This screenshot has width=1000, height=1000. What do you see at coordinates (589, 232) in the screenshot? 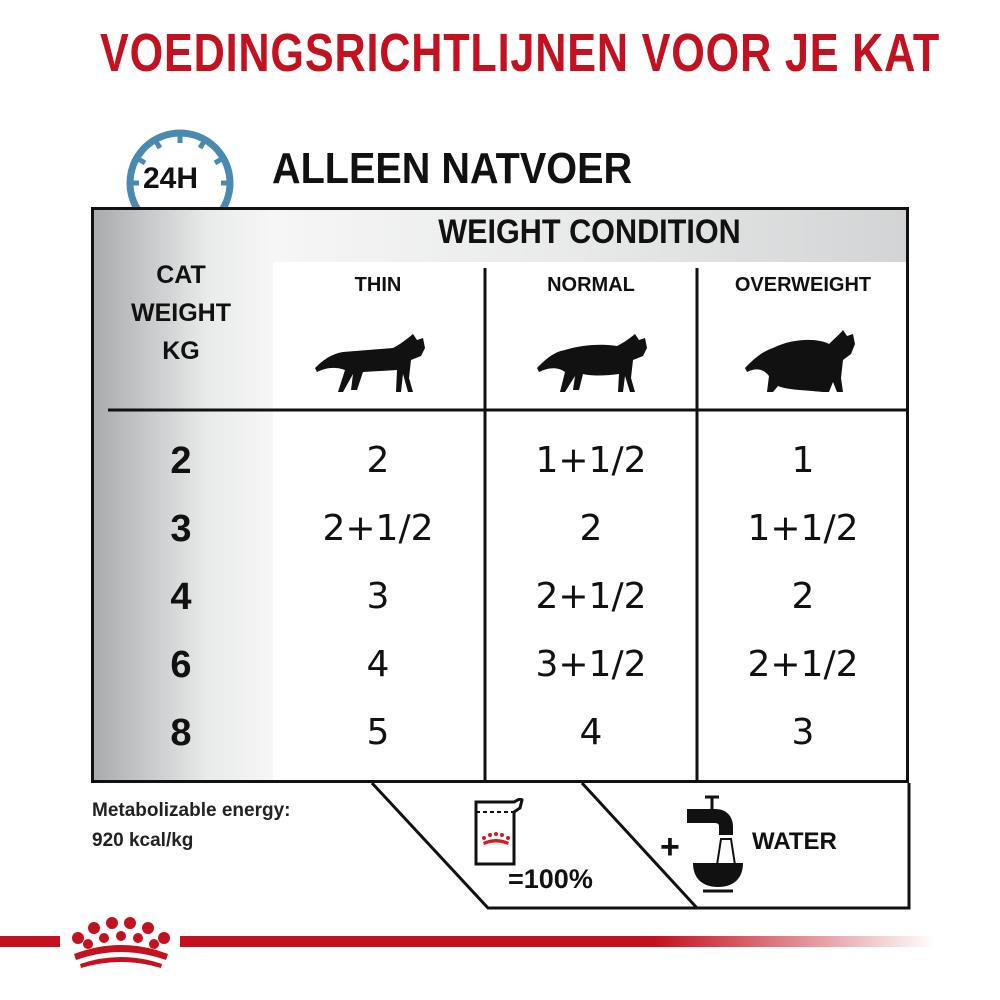
I see `weight-condition-header: WEIGHT CONDITION` at bounding box center [589, 232].